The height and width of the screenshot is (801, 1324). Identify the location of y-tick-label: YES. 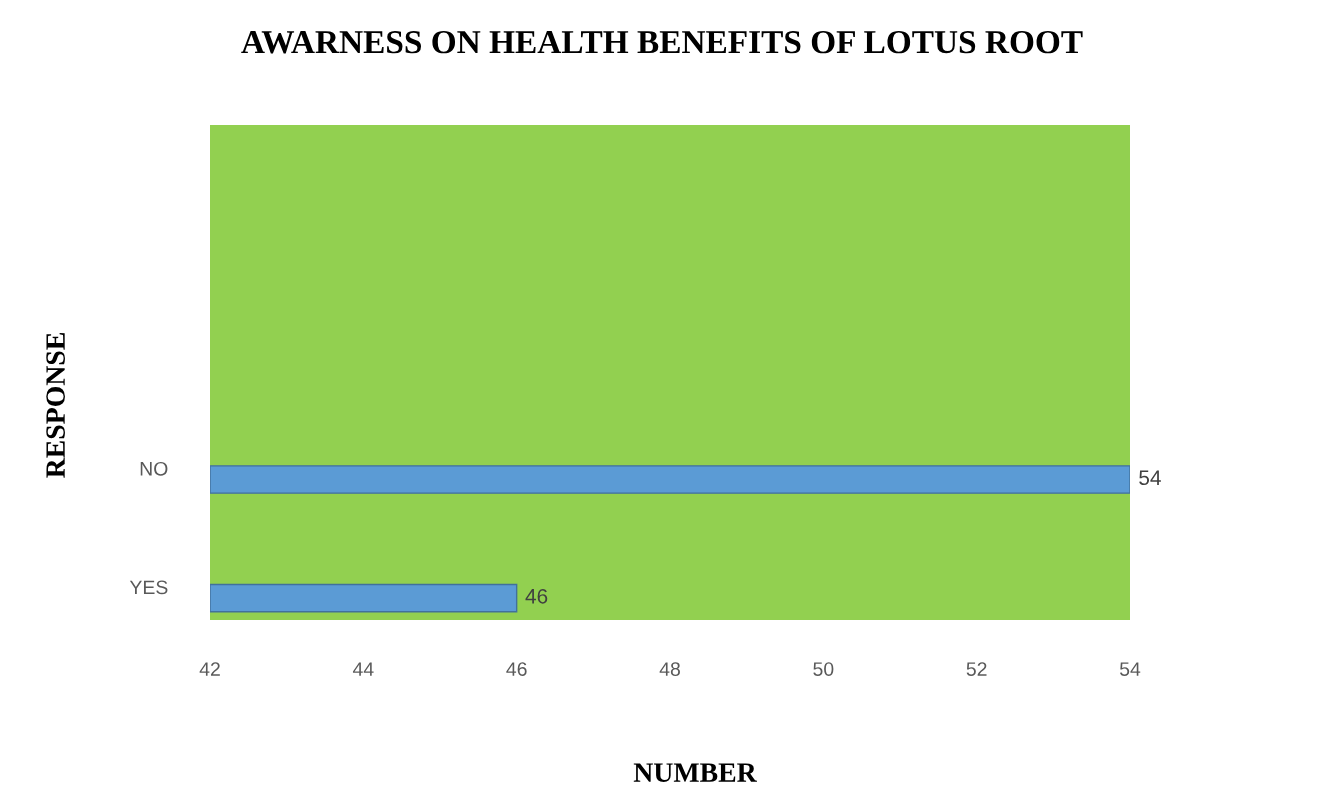
(148, 587).